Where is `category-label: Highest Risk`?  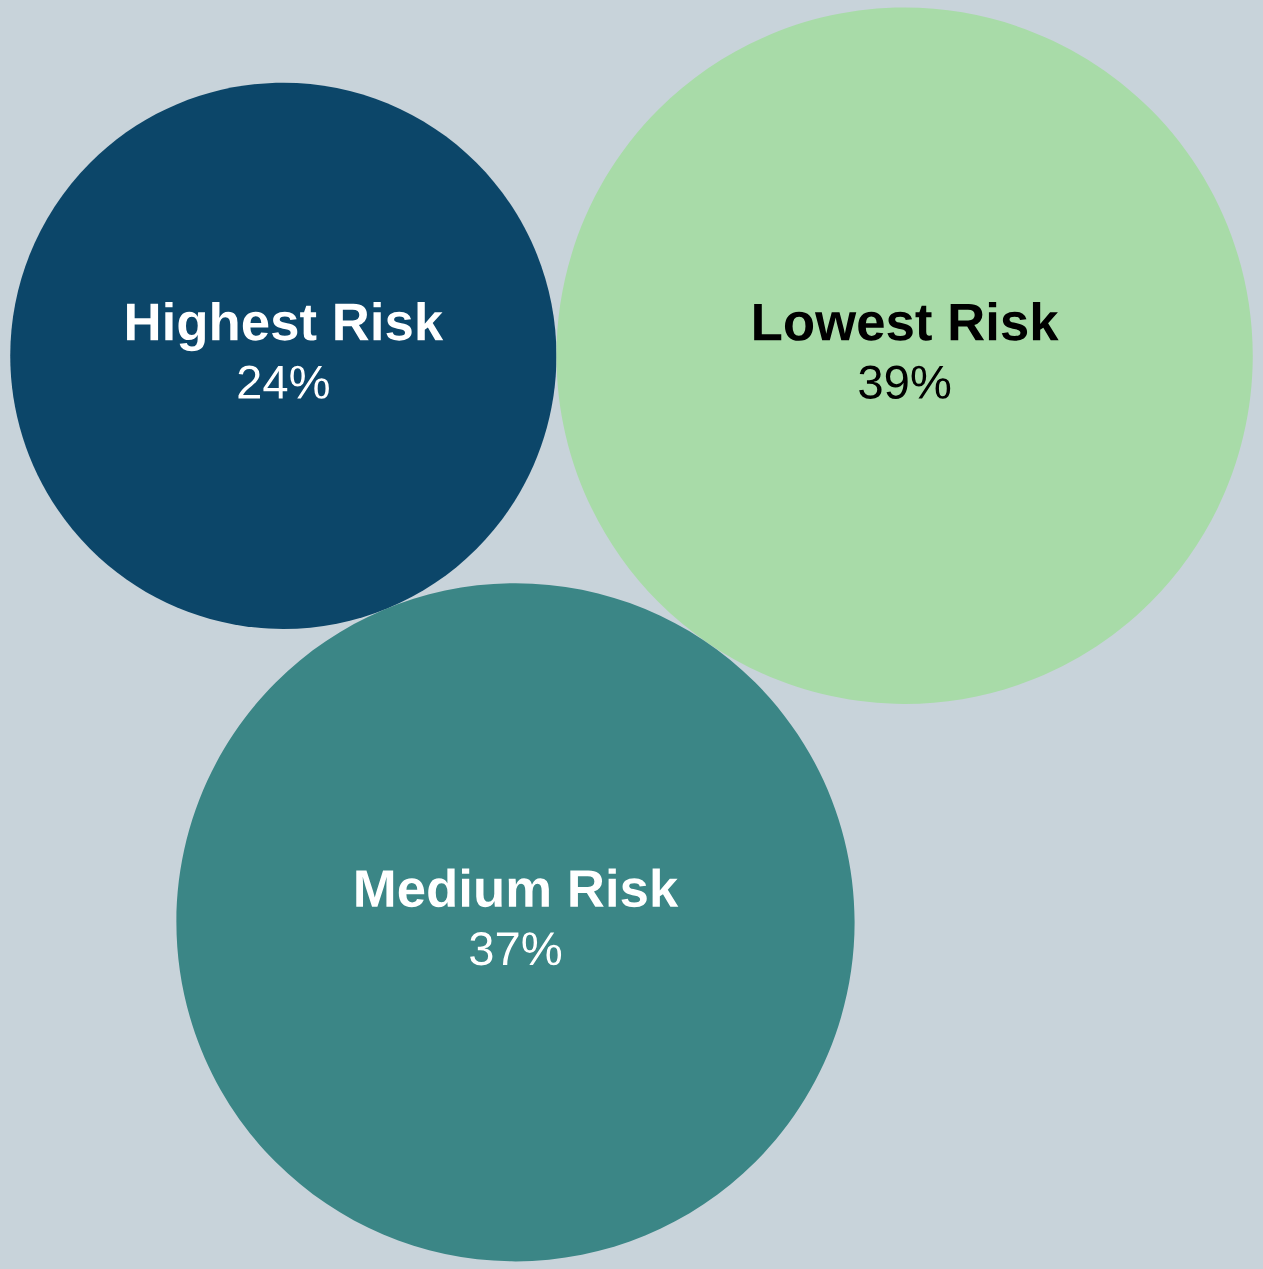
category-label: Highest Risk is located at coordinates (285, 326).